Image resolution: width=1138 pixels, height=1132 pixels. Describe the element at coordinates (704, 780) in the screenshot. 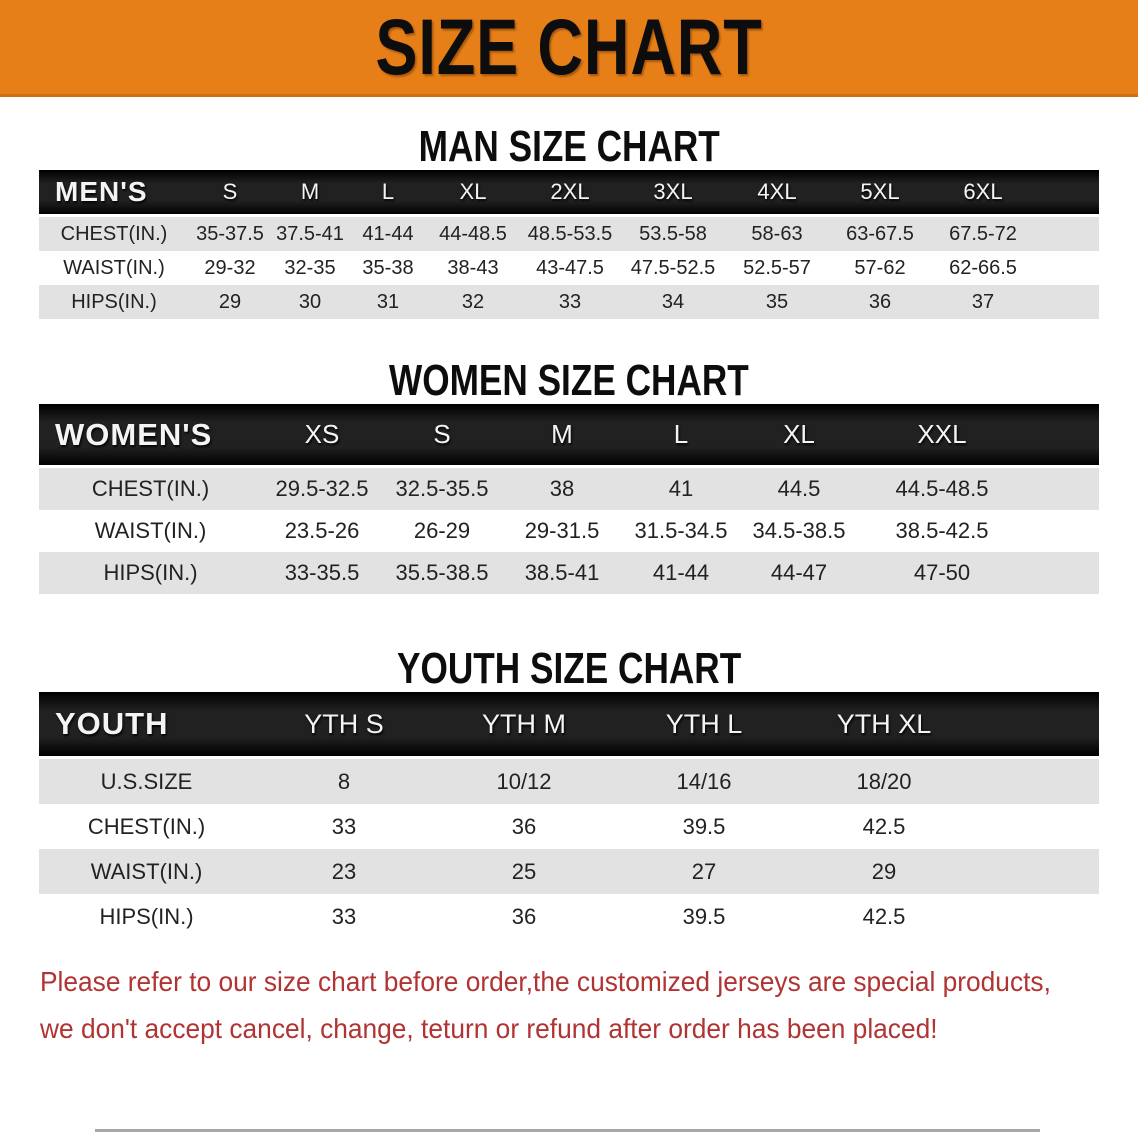

I see `size-value-cell: 14/16` at that location.